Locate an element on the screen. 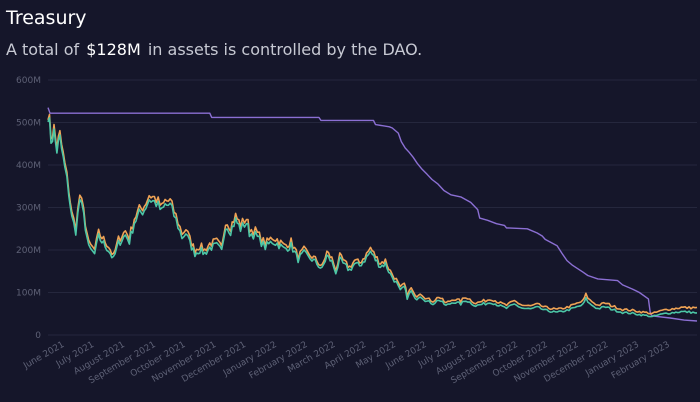  total-assets-value: $128M is located at coordinates (113, 49).